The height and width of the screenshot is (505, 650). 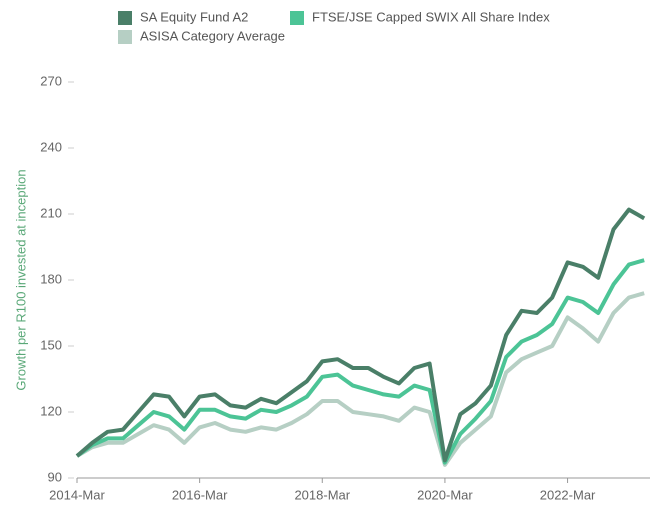 I want to click on y-axis-label: Growth per R100 invested at inception, so click(x=20, y=279).